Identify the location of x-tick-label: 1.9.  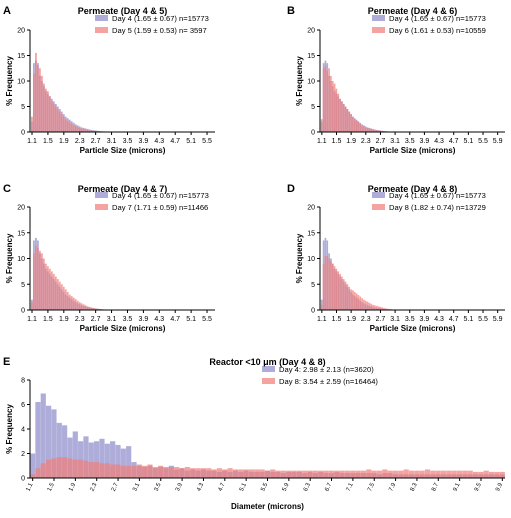
(64, 319).